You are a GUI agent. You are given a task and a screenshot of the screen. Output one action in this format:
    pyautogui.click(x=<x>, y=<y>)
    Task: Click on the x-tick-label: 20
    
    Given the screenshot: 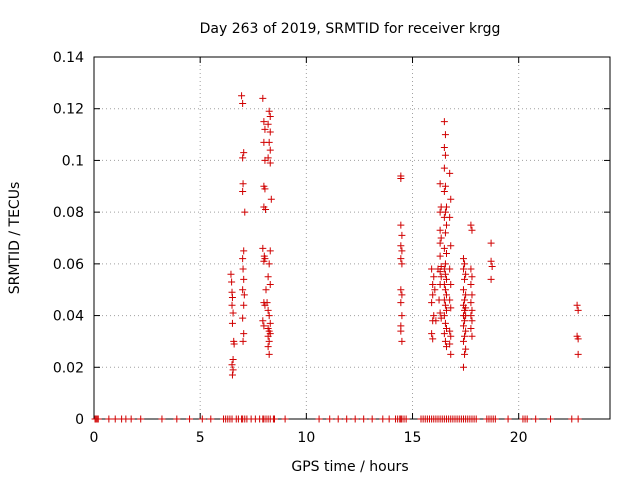 What is the action you would take?
    pyautogui.click(x=519, y=438)
    